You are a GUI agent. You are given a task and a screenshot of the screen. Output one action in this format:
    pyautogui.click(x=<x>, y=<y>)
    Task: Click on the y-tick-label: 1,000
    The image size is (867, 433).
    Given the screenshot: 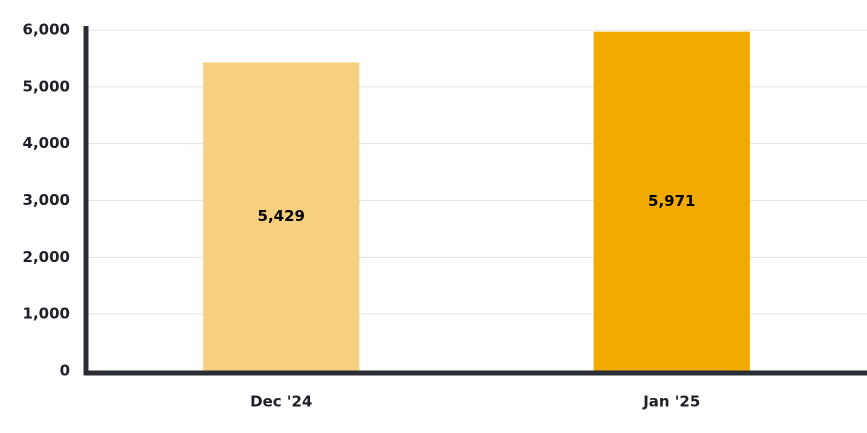 What is the action you would take?
    pyautogui.click(x=46, y=314)
    